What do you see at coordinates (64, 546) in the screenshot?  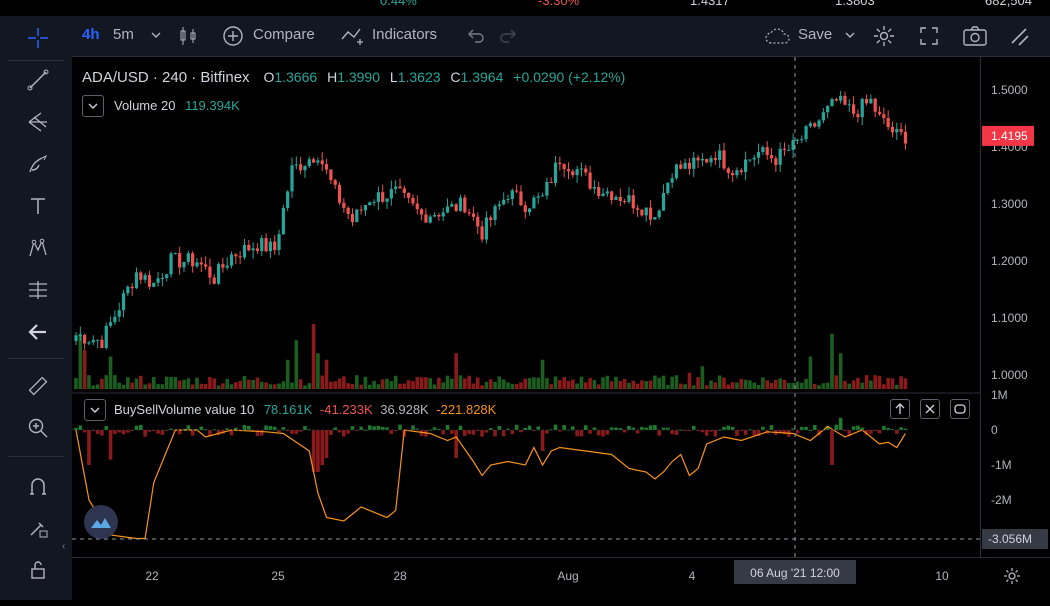 I see `collapse-toolbar-icon: ‹` at bounding box center [64, 546].